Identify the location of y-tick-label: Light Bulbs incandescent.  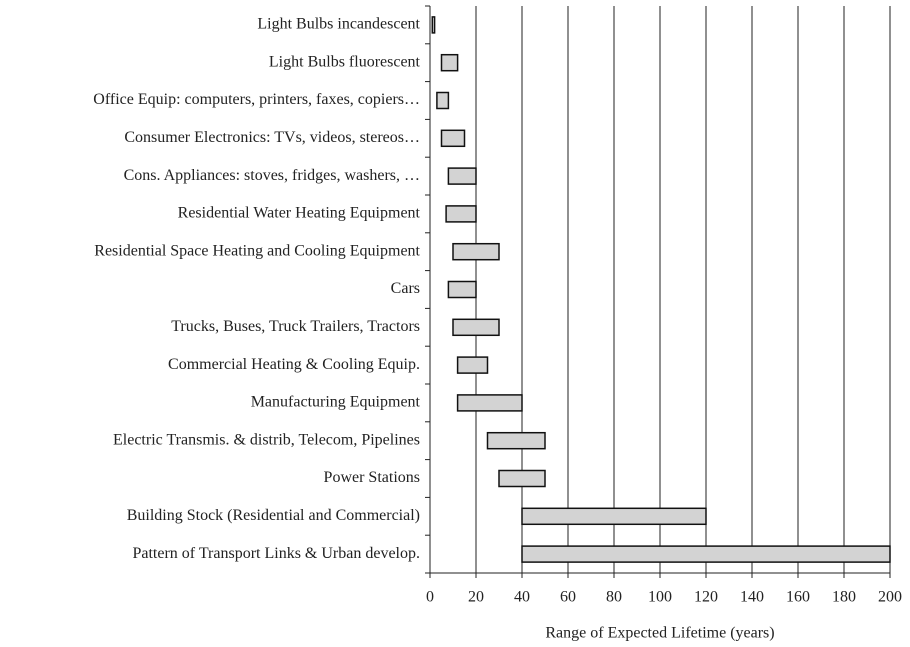
(338, 24).